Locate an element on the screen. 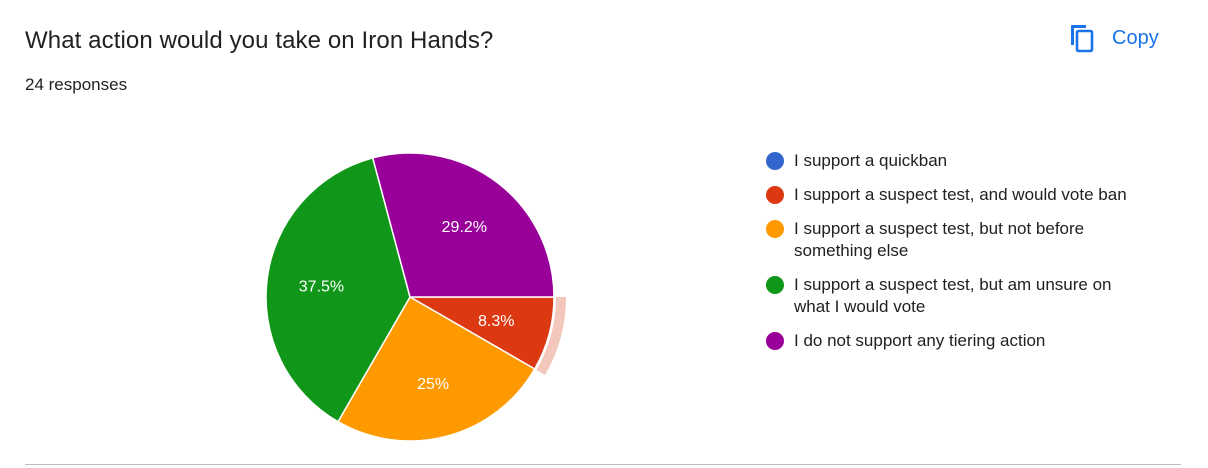 This screenshot has height=468, width=1208. slice-percent-label: 25% is located at coordinates (433, 384).